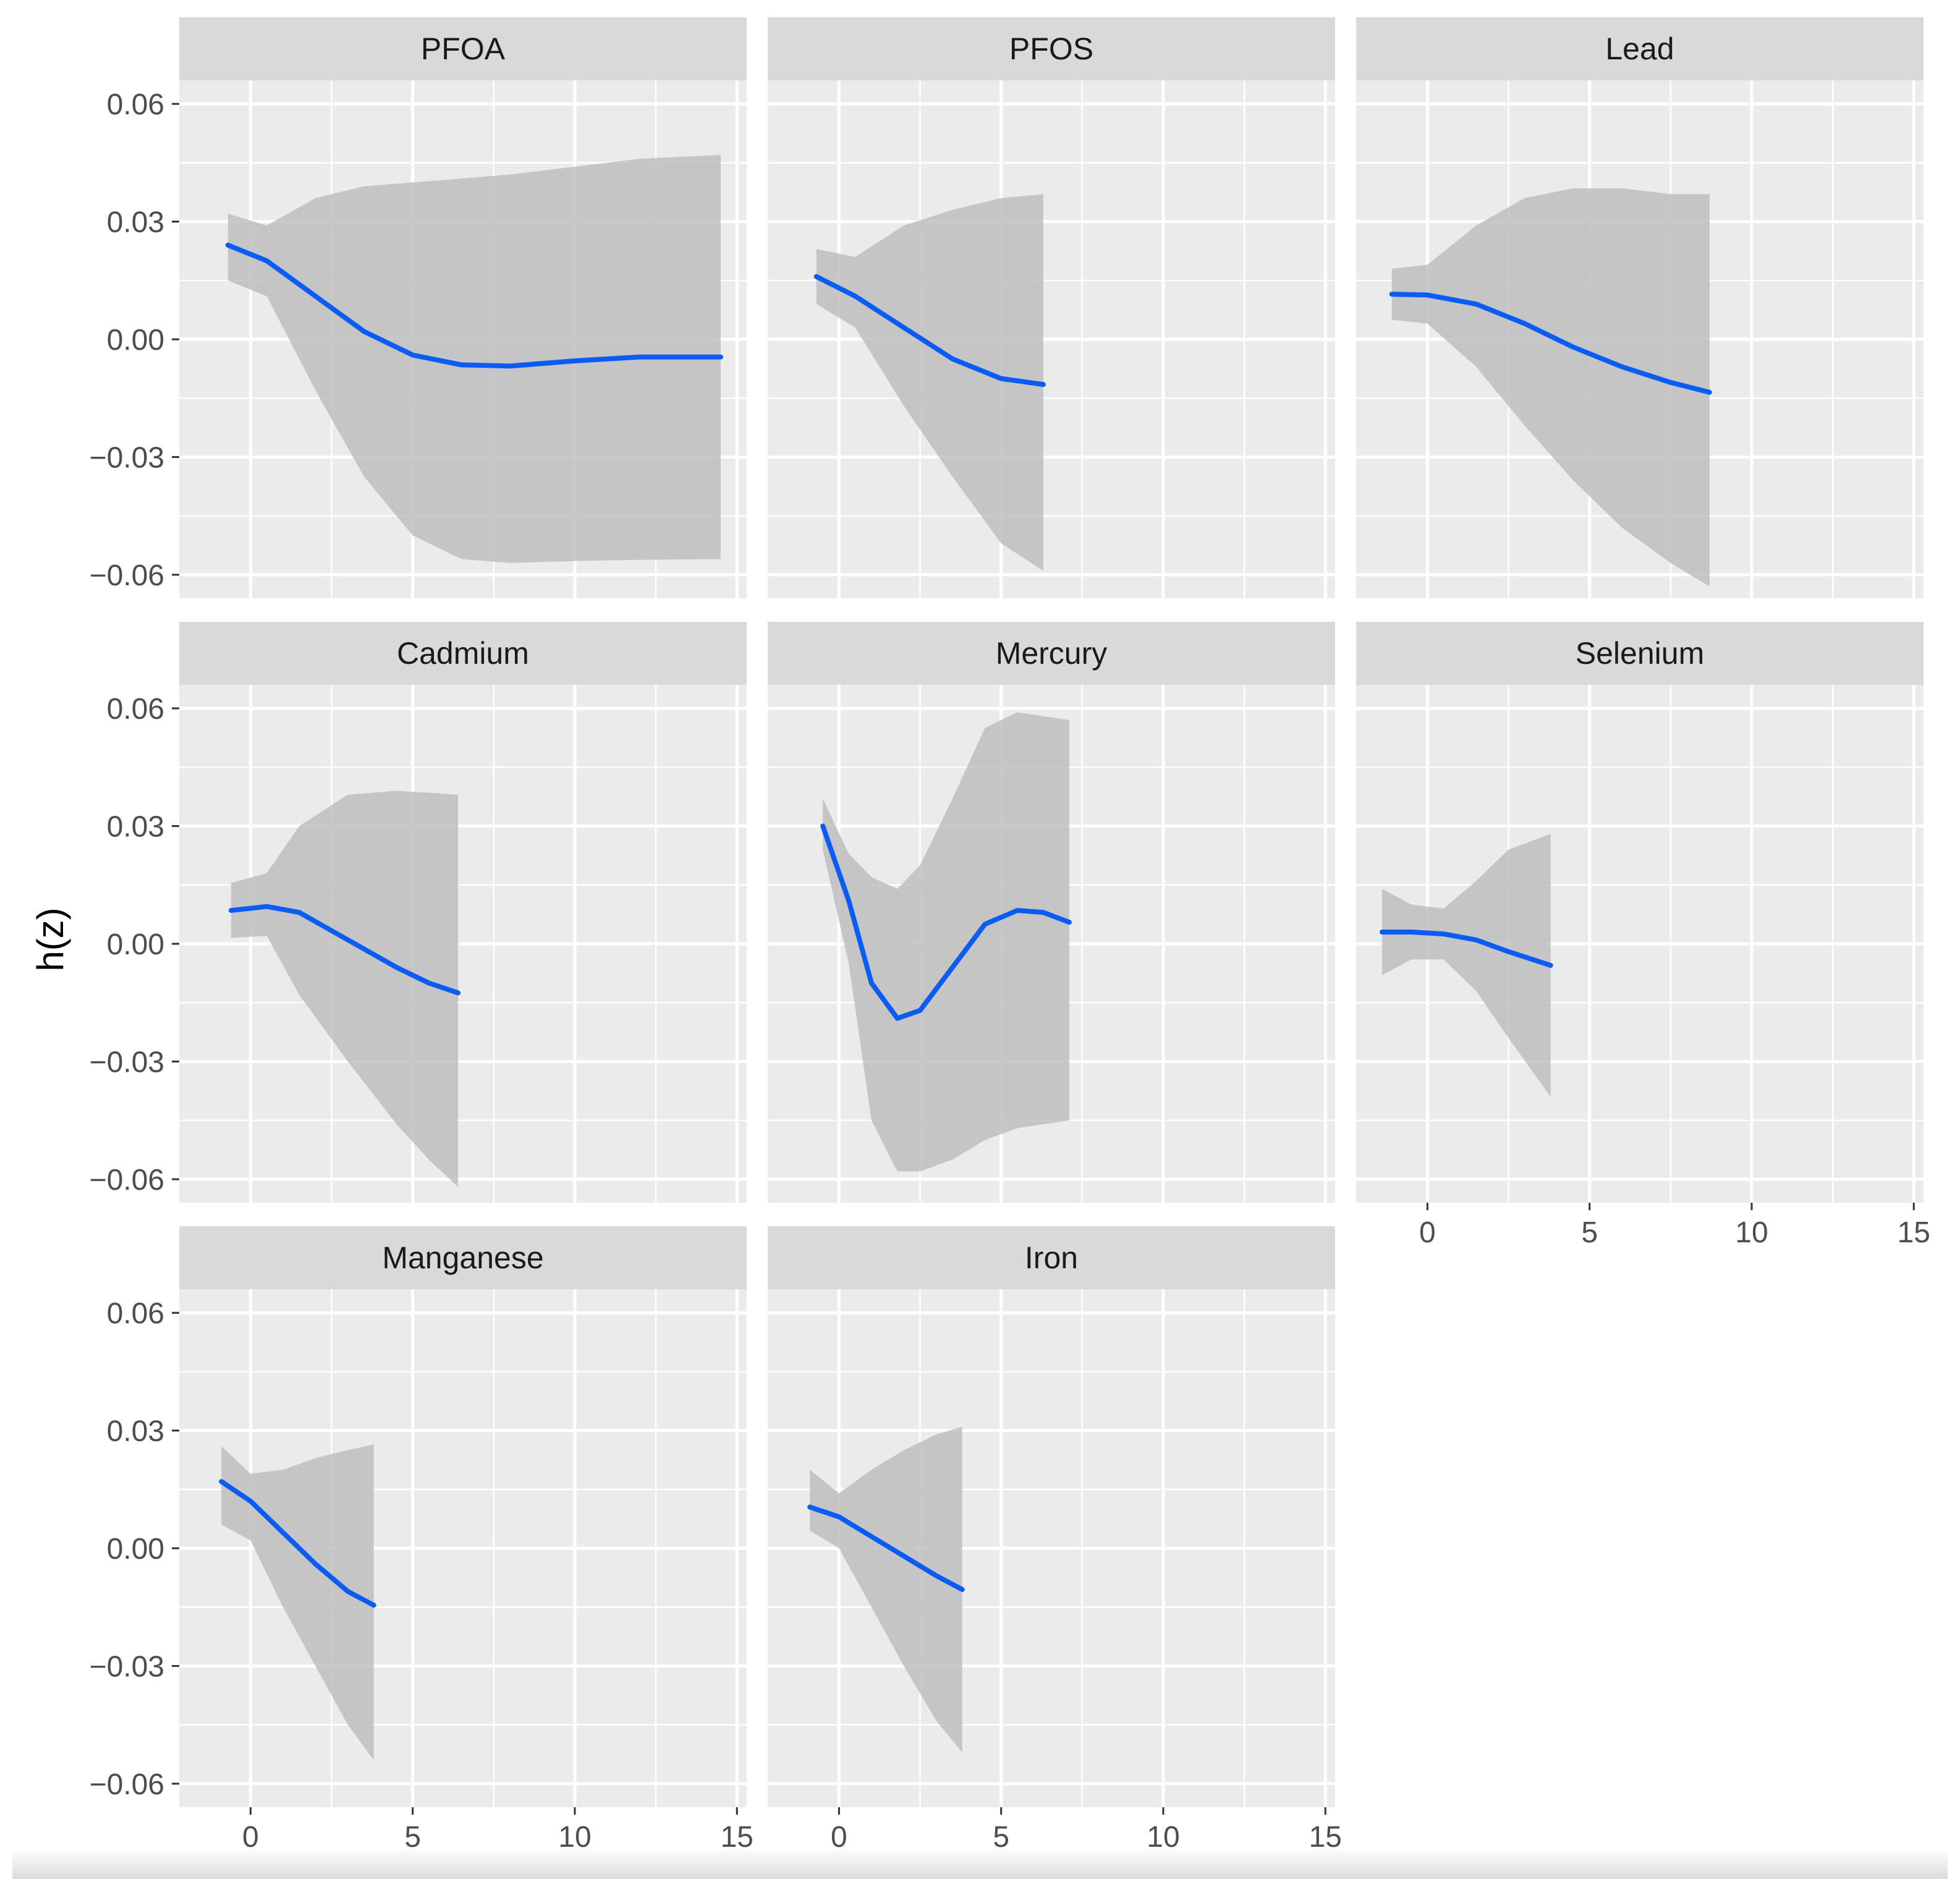 The height and width of the screenshot is (1895, 1960). I want to click on confidence-ribbon-pfoa, so click(474, 359).